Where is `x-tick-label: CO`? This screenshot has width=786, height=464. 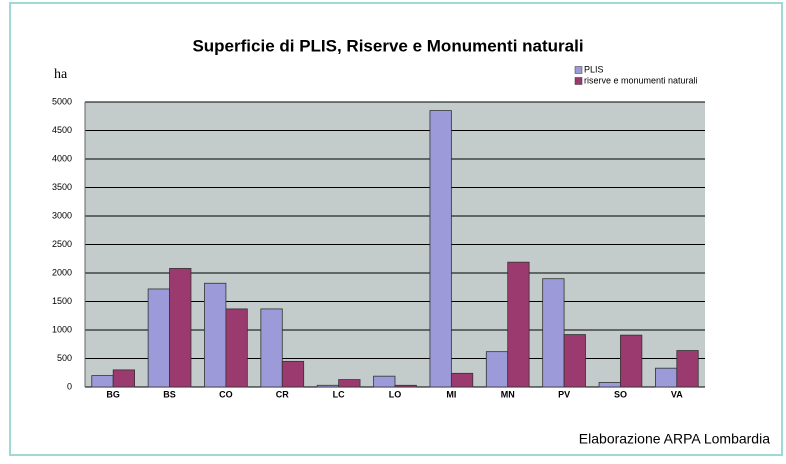 x-tick-label: CO is located at coordinates (226, 394).